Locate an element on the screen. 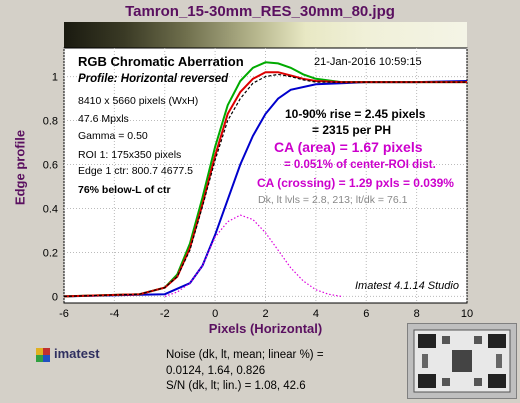  chart-heading: RGB Chromatic Aberration is located at coordinates (161, 61).